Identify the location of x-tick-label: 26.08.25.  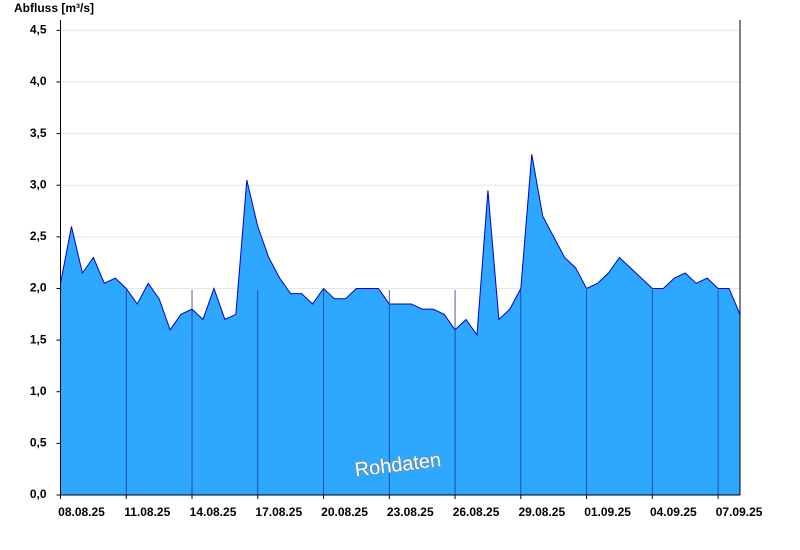
(476, 512).